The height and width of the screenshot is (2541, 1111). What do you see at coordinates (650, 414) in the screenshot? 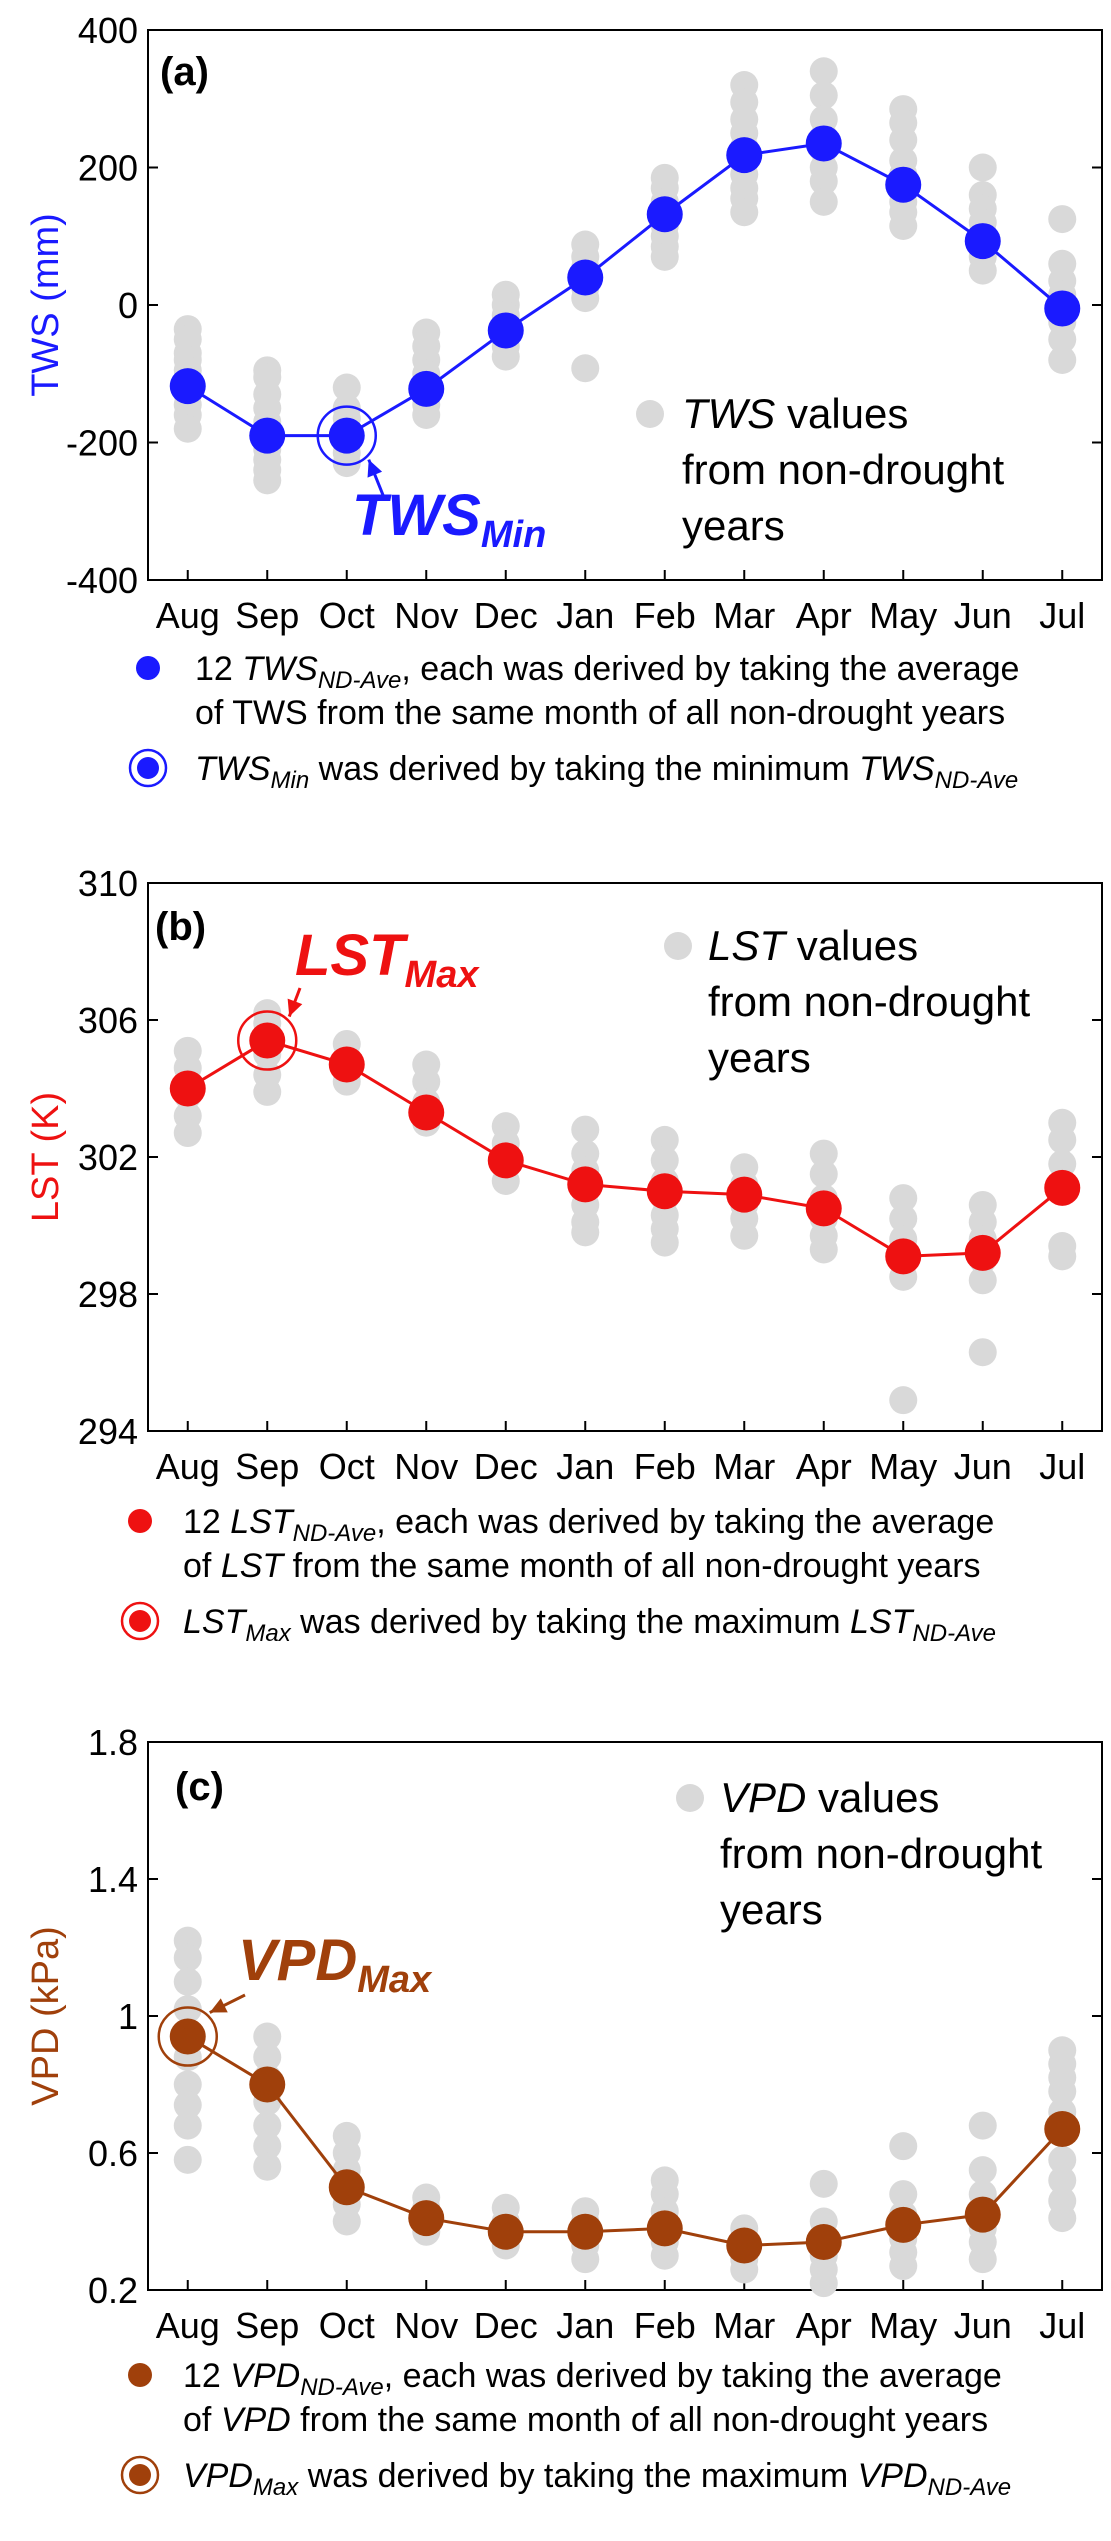
I see `inset-gray-marker` at bounding box center [650, 414].